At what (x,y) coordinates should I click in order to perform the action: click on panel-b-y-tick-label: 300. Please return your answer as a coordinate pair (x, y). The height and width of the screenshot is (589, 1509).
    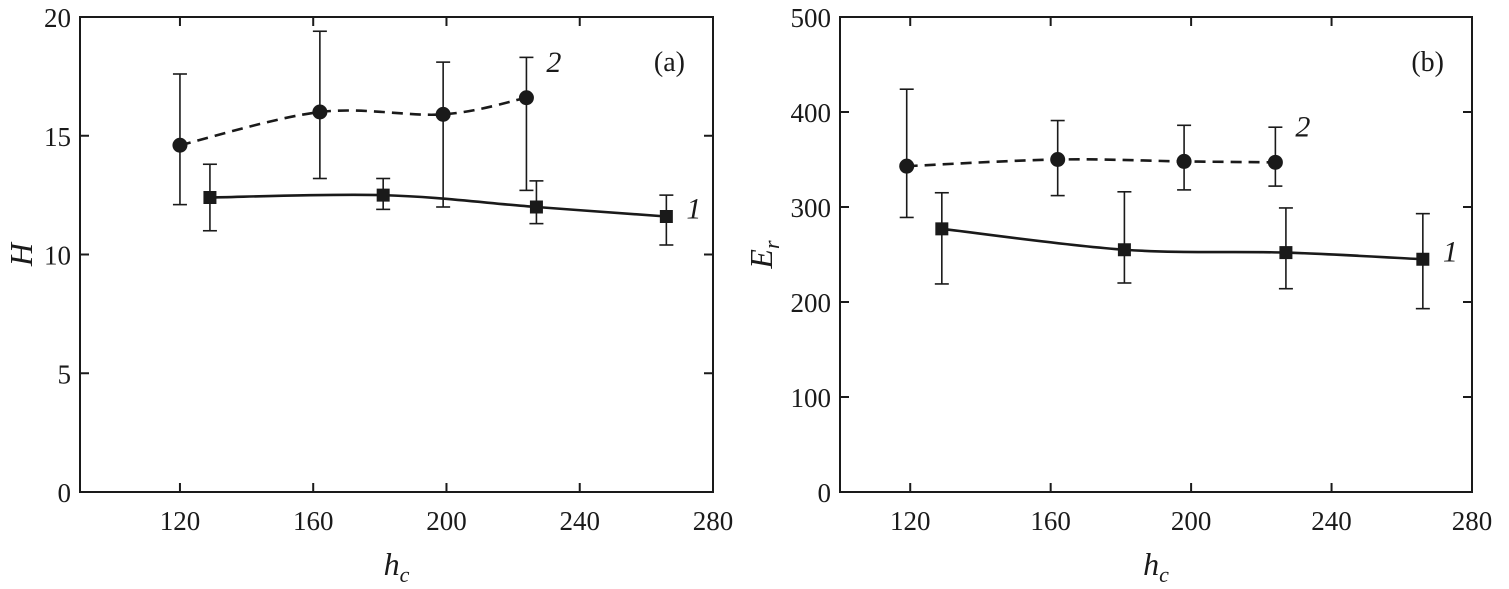
    Looking at the image, I should click on (811, 208).